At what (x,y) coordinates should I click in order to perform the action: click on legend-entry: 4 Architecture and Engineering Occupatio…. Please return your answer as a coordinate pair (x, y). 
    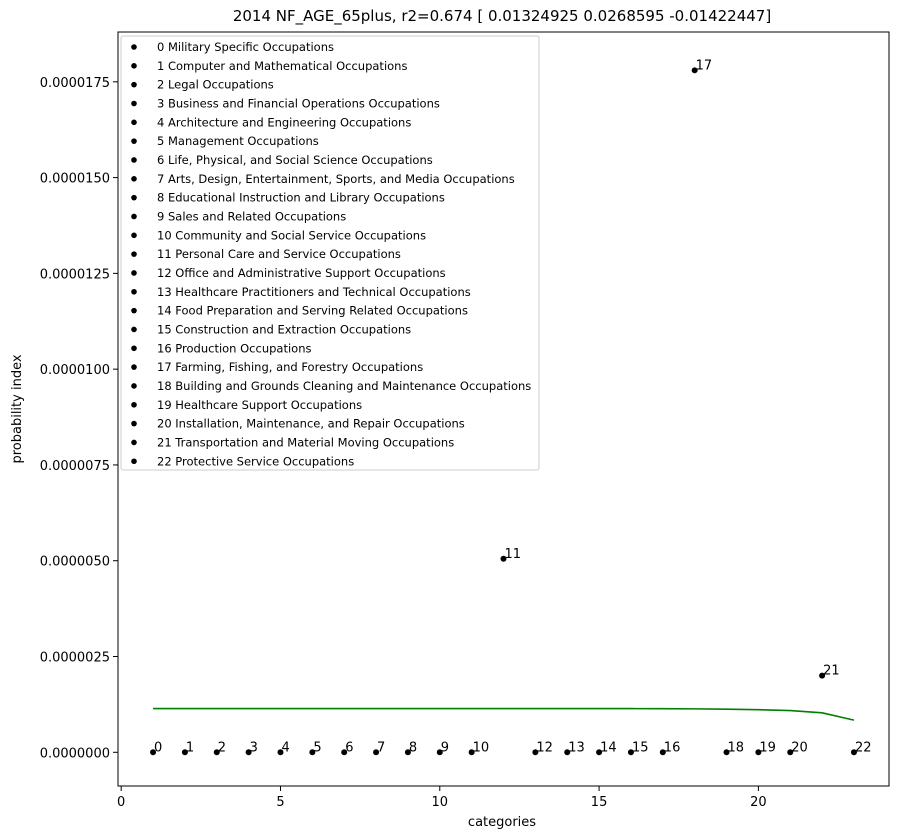
    Looking at the image, I should click on (284, 122).